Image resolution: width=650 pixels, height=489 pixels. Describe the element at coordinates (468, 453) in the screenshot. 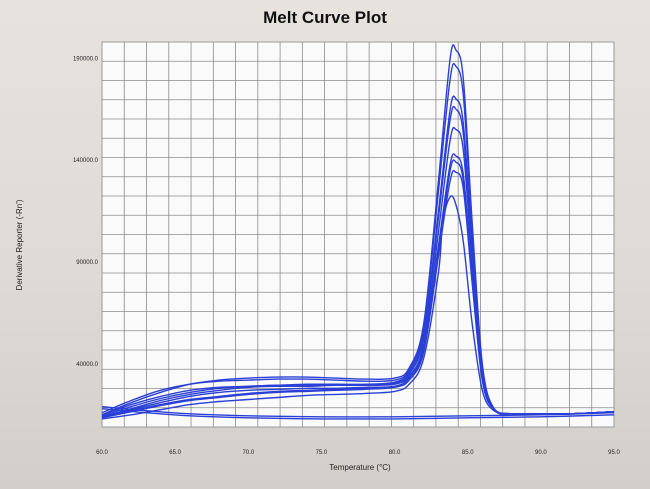

I see `x-tick-label: 85.0` at that location.